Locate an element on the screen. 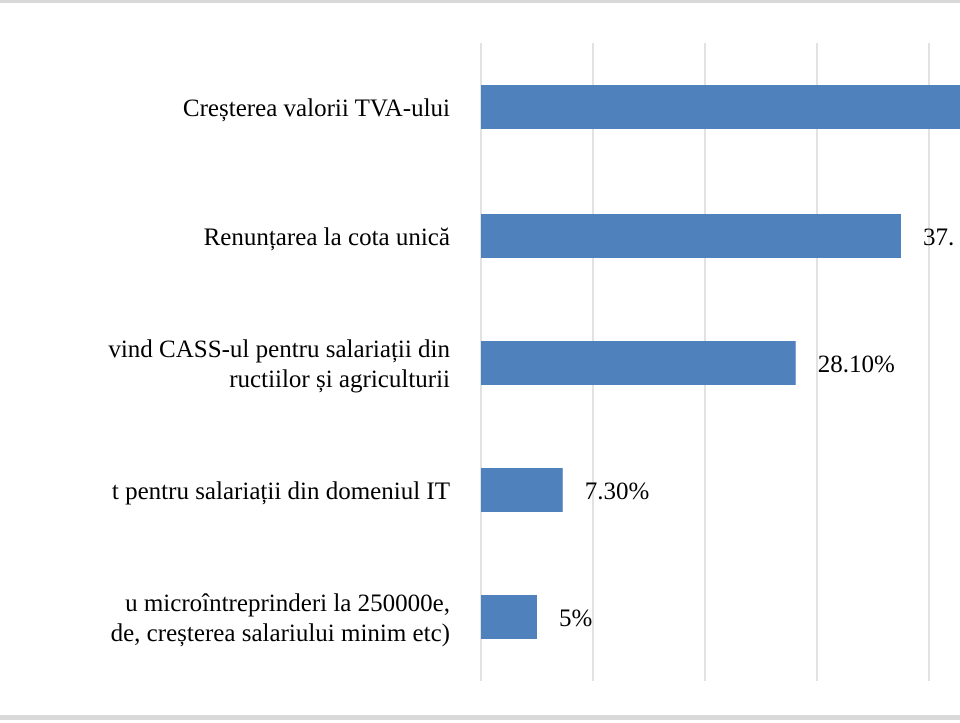 The width and height of the screenshot is (960, 723). category-label-4-1: de, creșterea salariului minim etc) is located at coordinates (280, 633).